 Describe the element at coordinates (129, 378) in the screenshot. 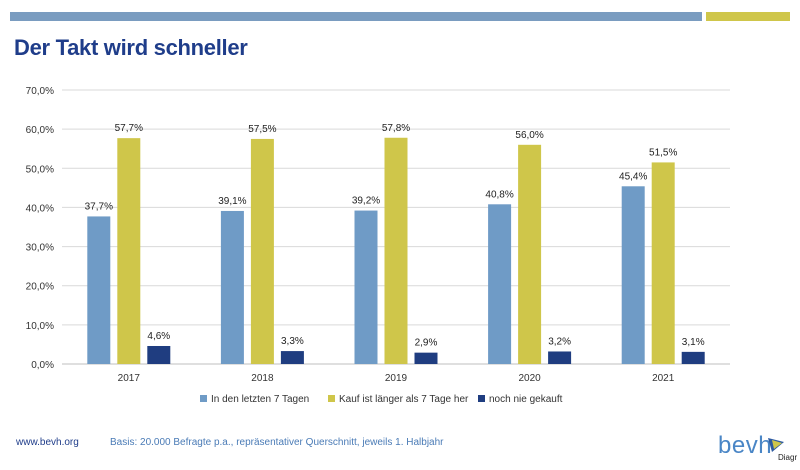

I see `x-tick-label: 2017` at that location.